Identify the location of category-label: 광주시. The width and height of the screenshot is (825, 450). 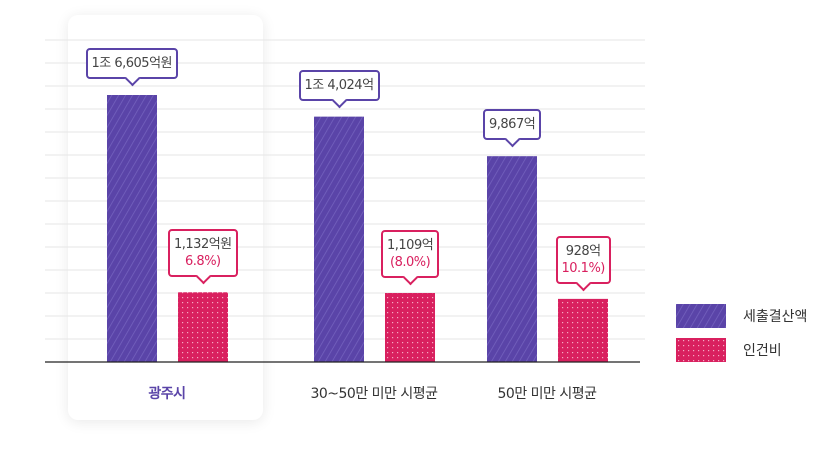
(167, 394).